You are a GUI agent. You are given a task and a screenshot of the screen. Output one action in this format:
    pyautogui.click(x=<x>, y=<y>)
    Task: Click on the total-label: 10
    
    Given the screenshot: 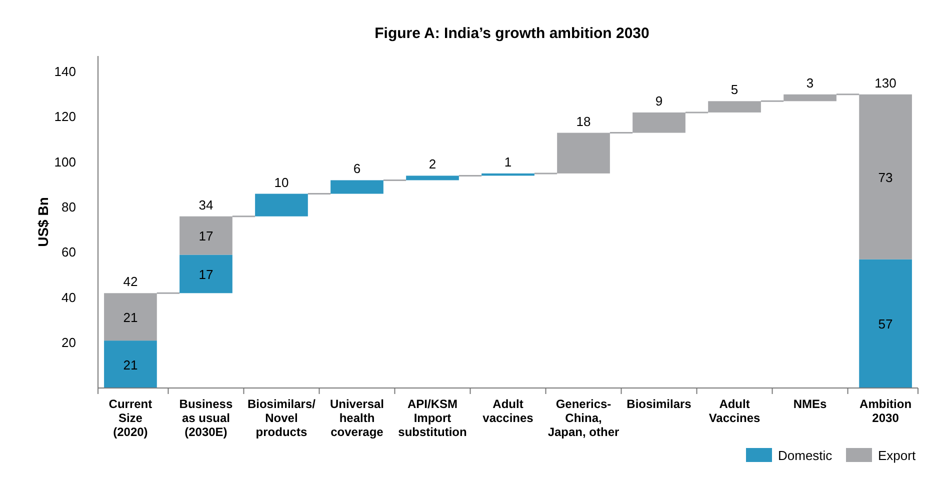 What is the action you would take?
    pyautogui.click(x=281, y=182)
    